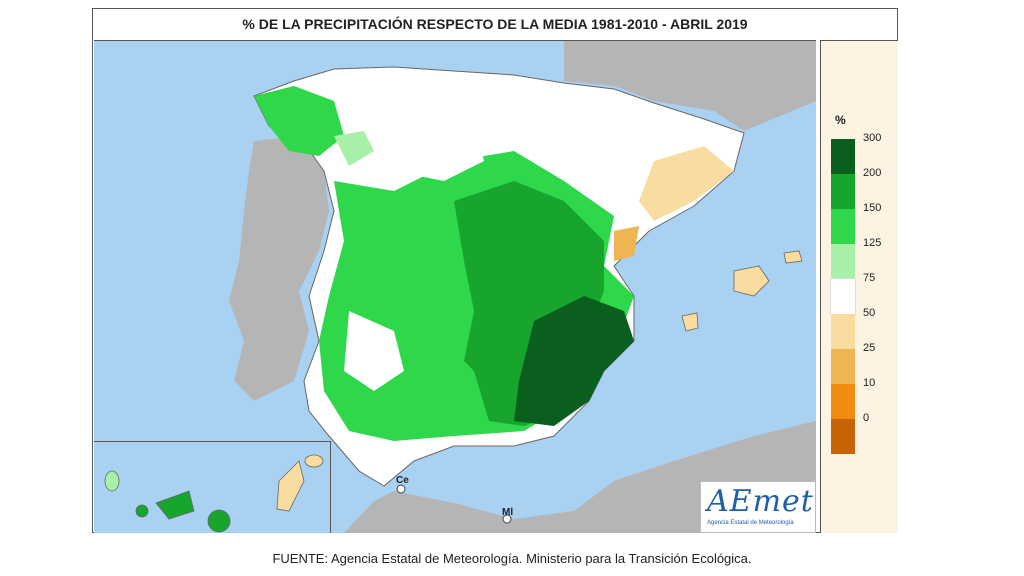 This screenshot has width=1024, height=576. I want to click on legend-tick-label: 125, so click(872, 243).